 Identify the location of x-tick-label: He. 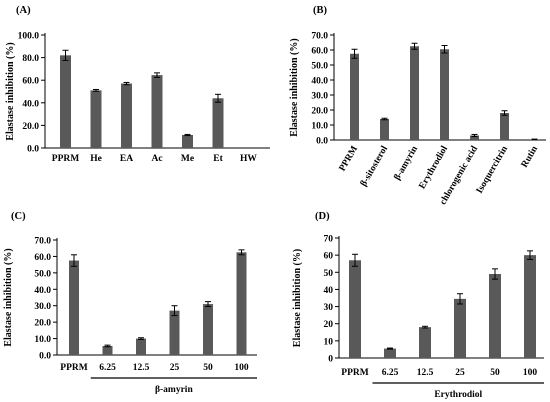
(96, 159).